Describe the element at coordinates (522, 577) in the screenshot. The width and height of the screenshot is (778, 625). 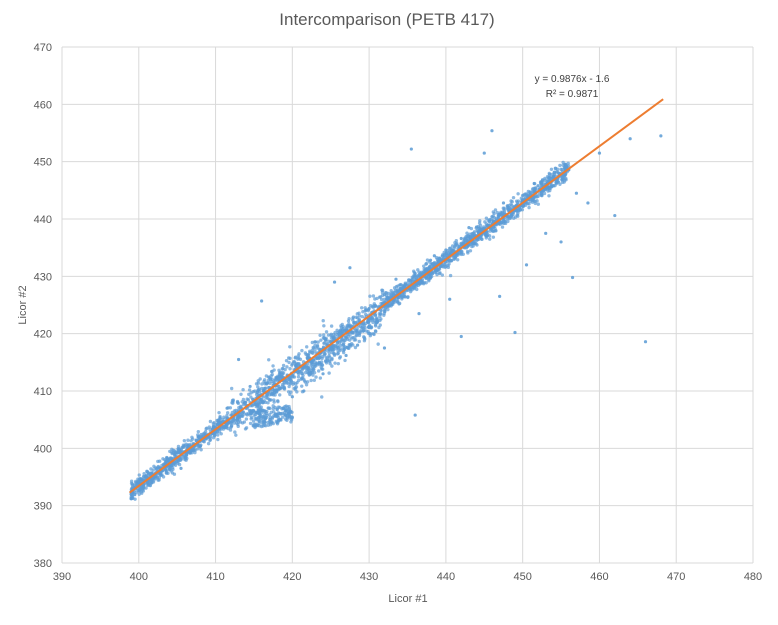
I see `x-tick-label: 450` at that location.